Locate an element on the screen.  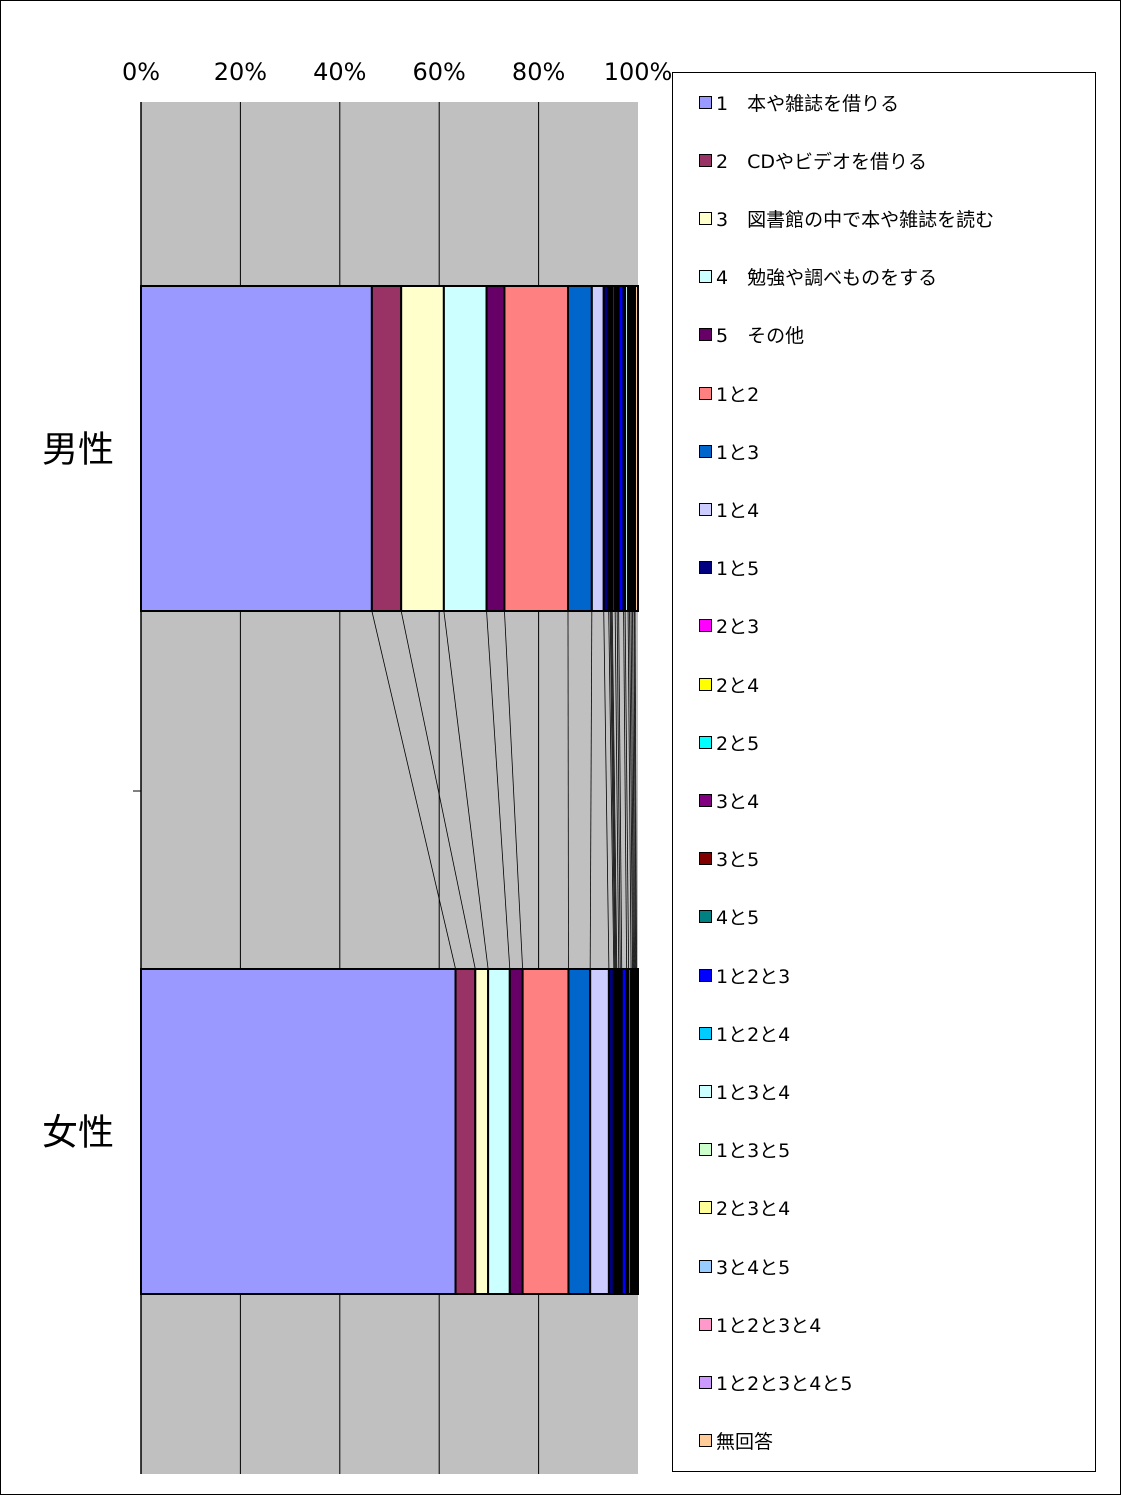
legend-entry: 5 その他 is located at coordinates (751, 335).